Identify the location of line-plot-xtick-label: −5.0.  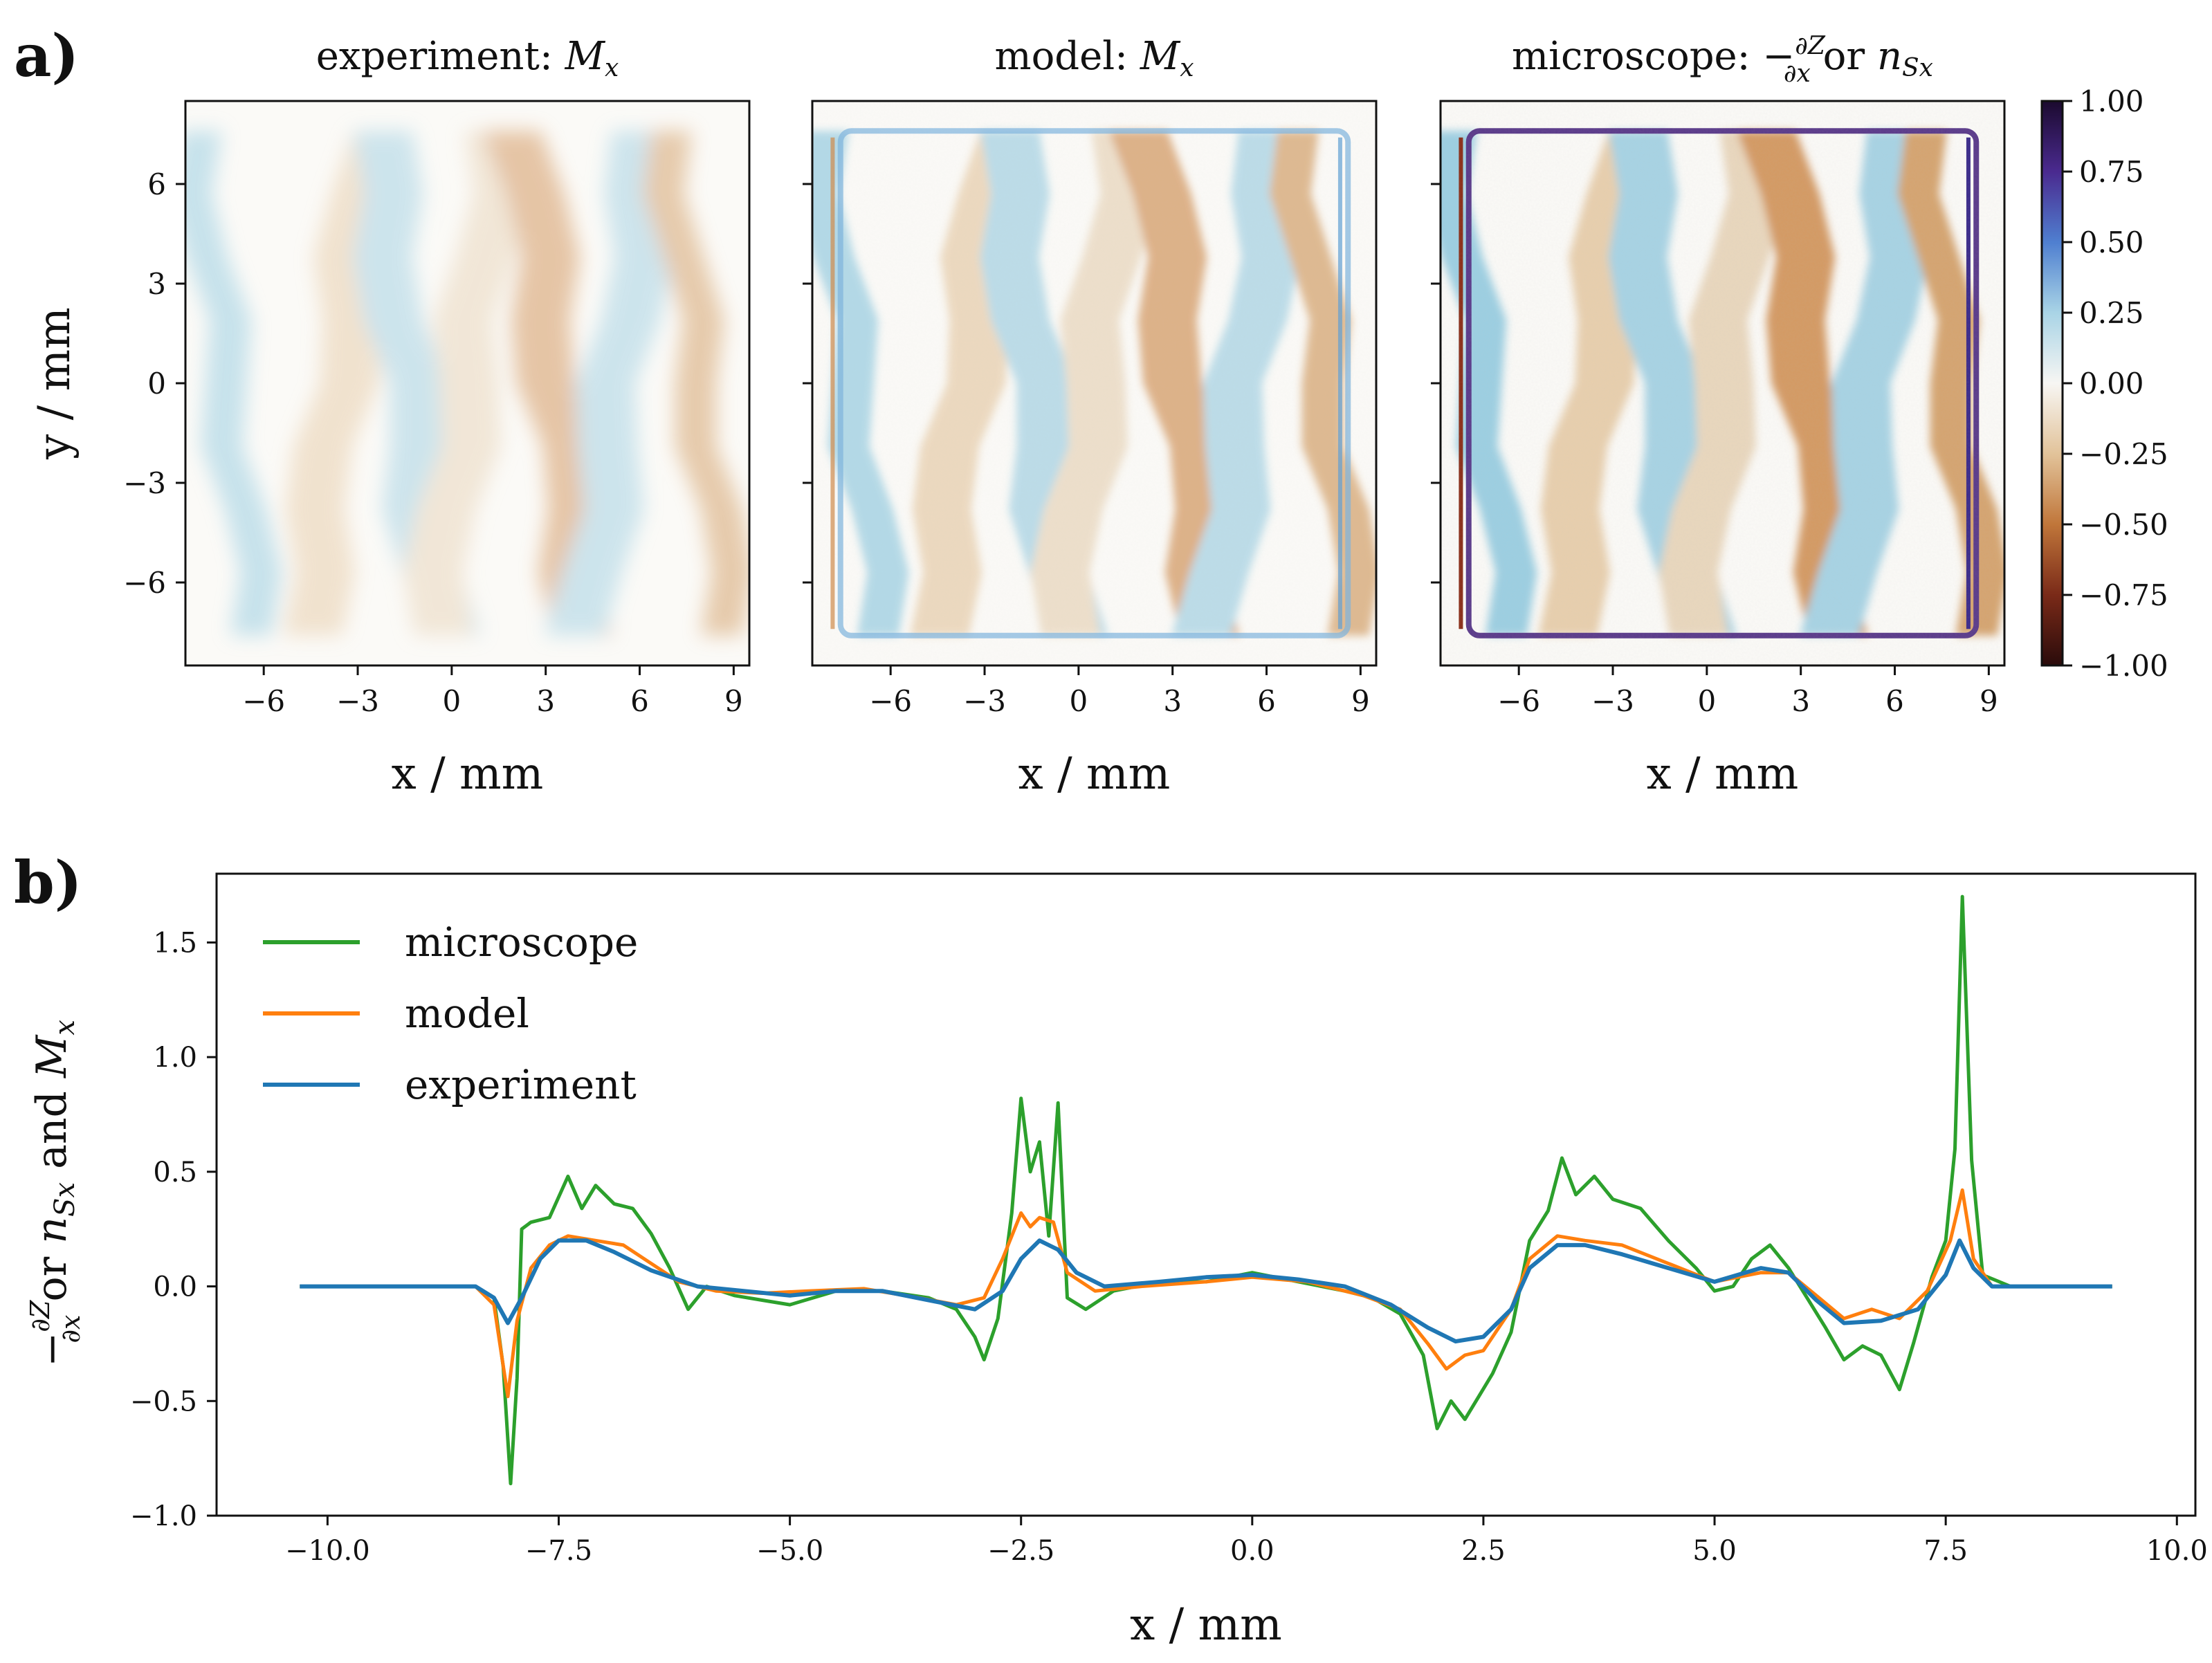
(790, 1551).